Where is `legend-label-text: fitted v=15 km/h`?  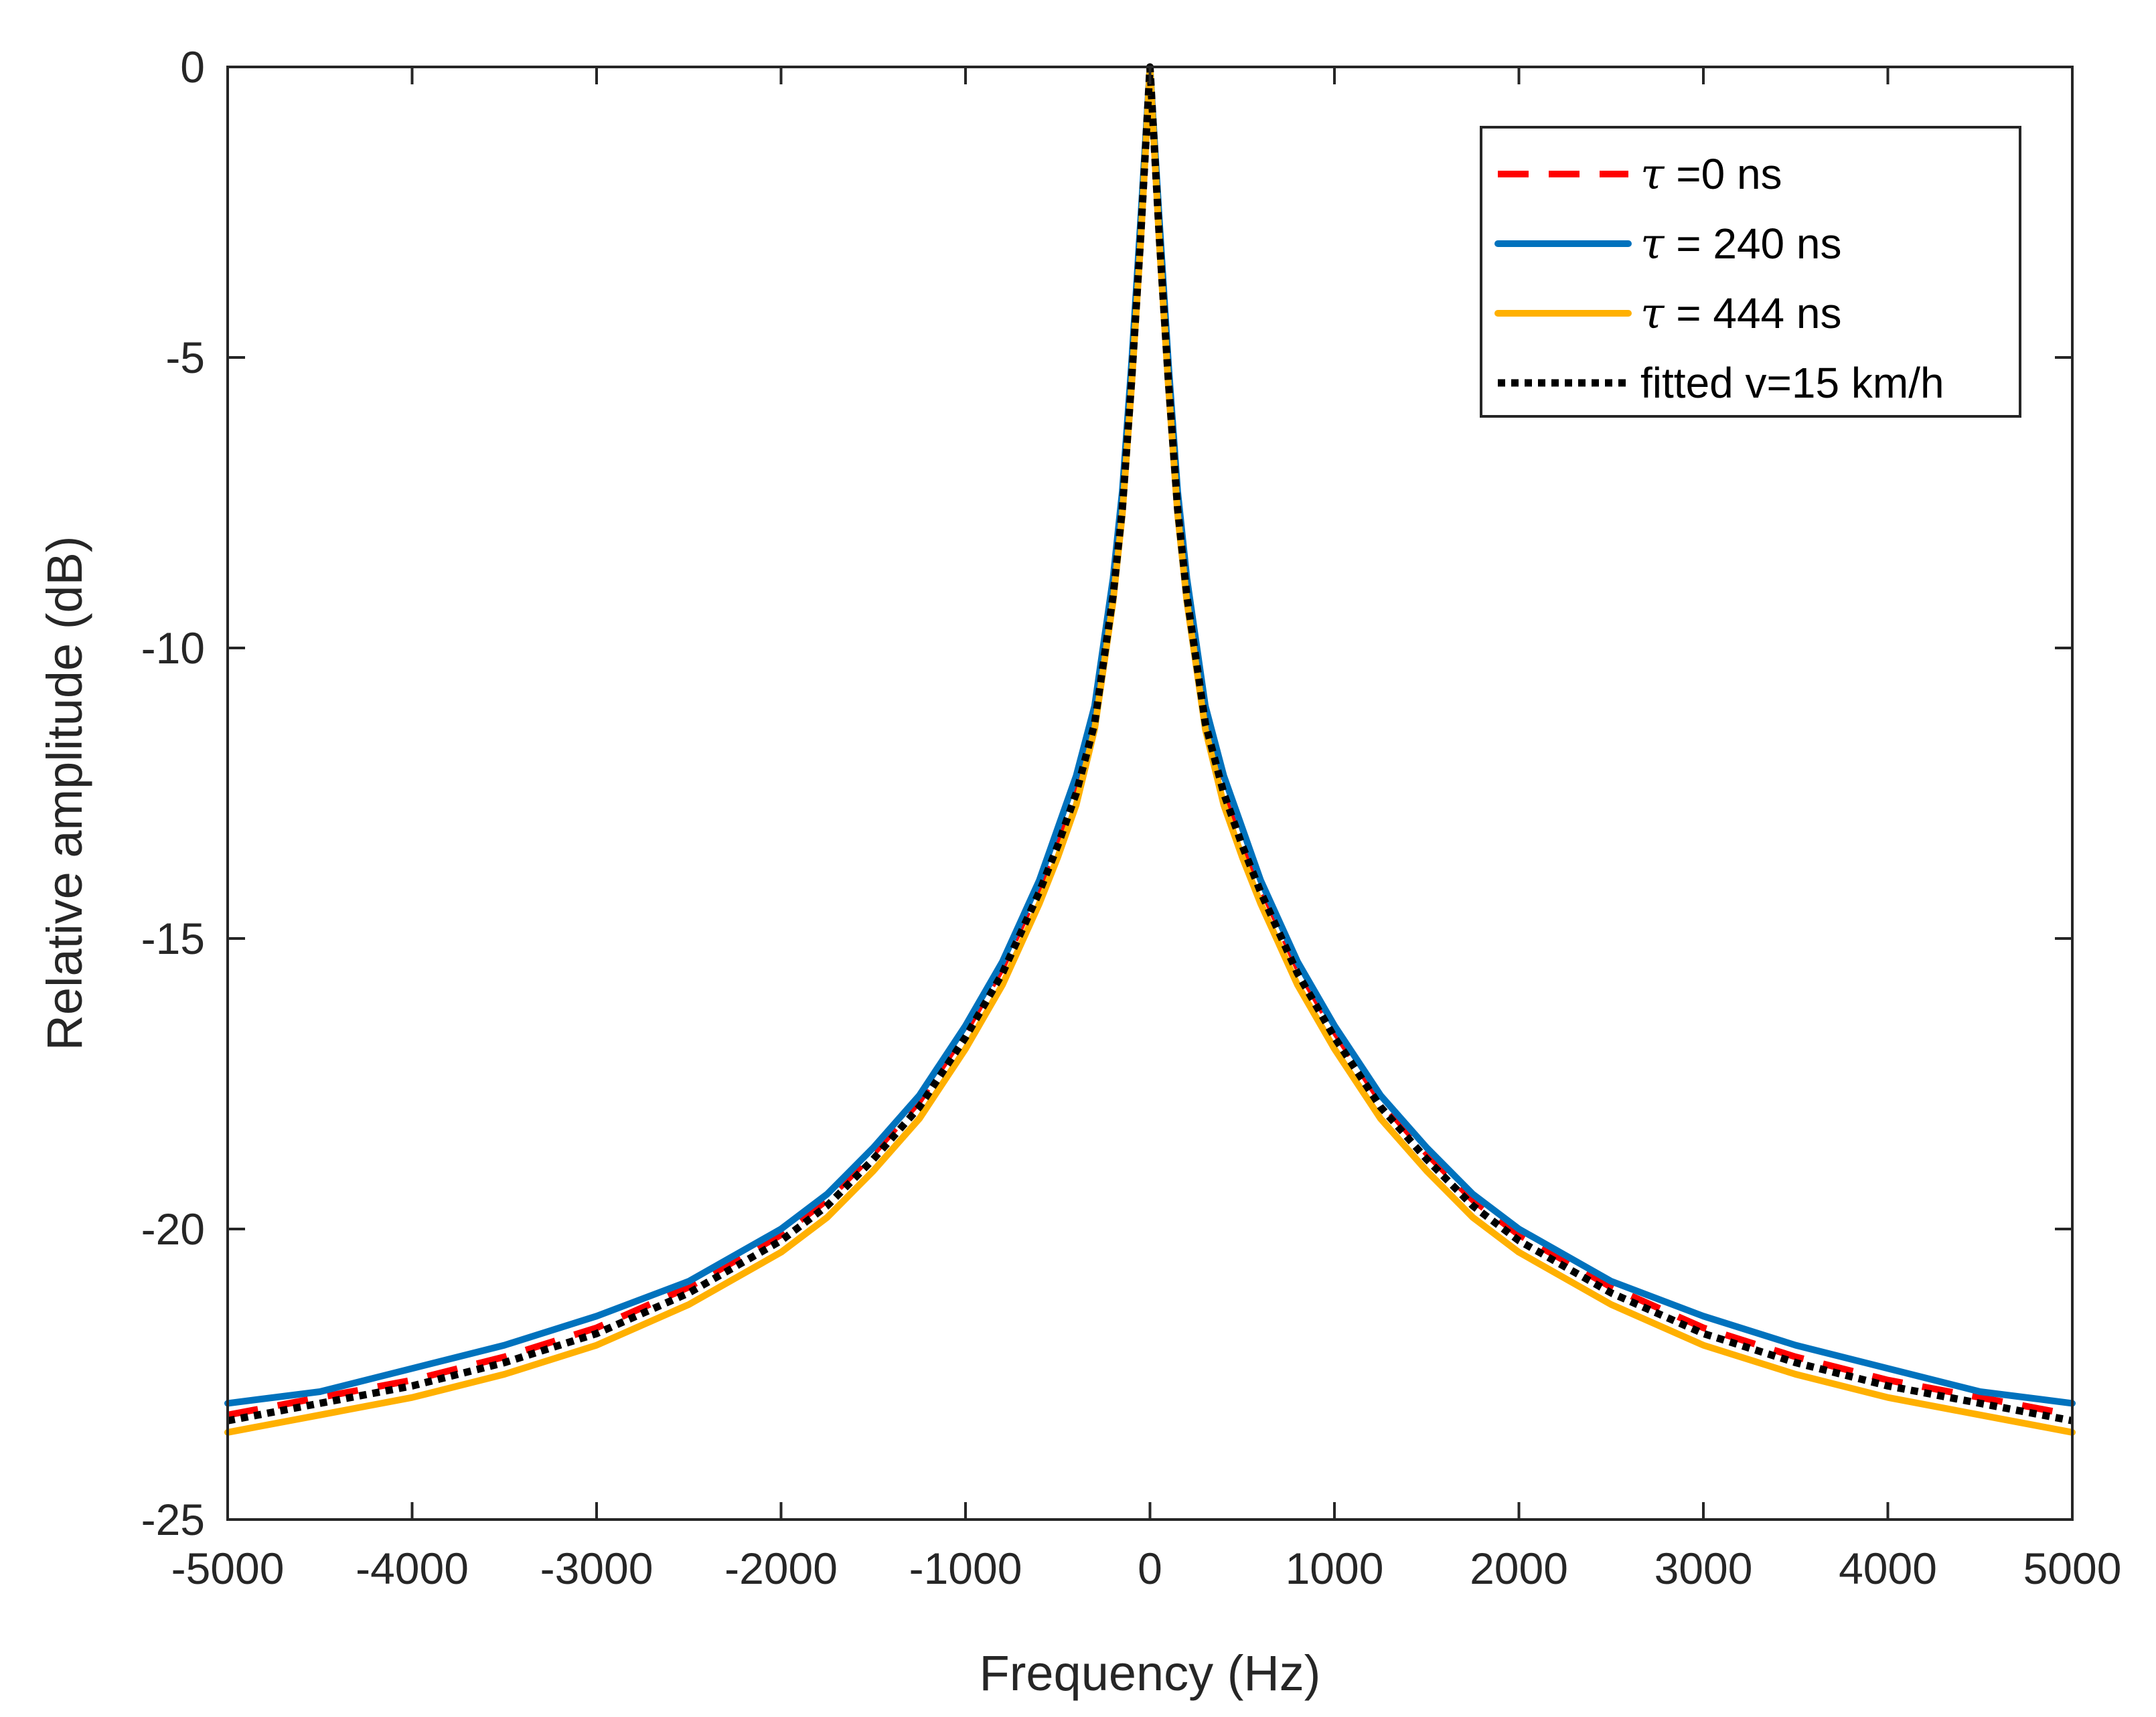 legend-label-text: fitted v=15 km/h is located at coordinates (1792, 383).